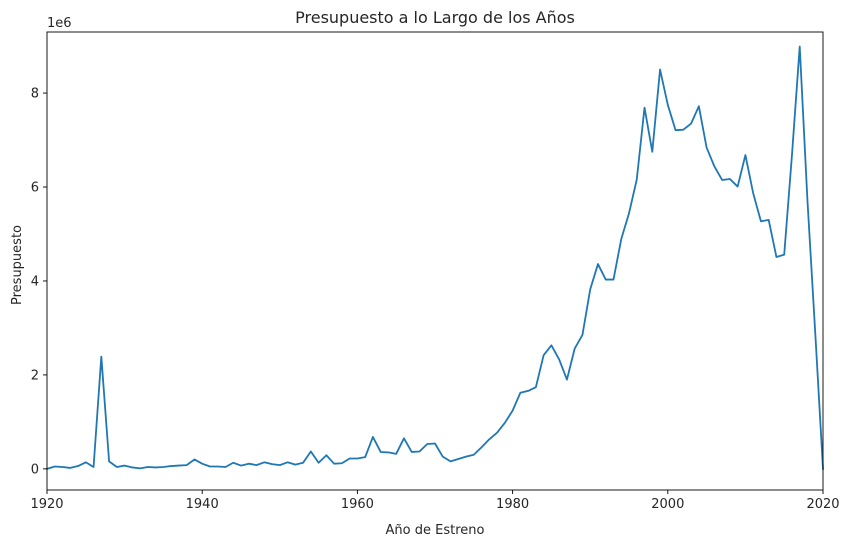 The width and height of the screenshot is (850, 547). I want to click on y-tick-label: 4, so click(35, 281).